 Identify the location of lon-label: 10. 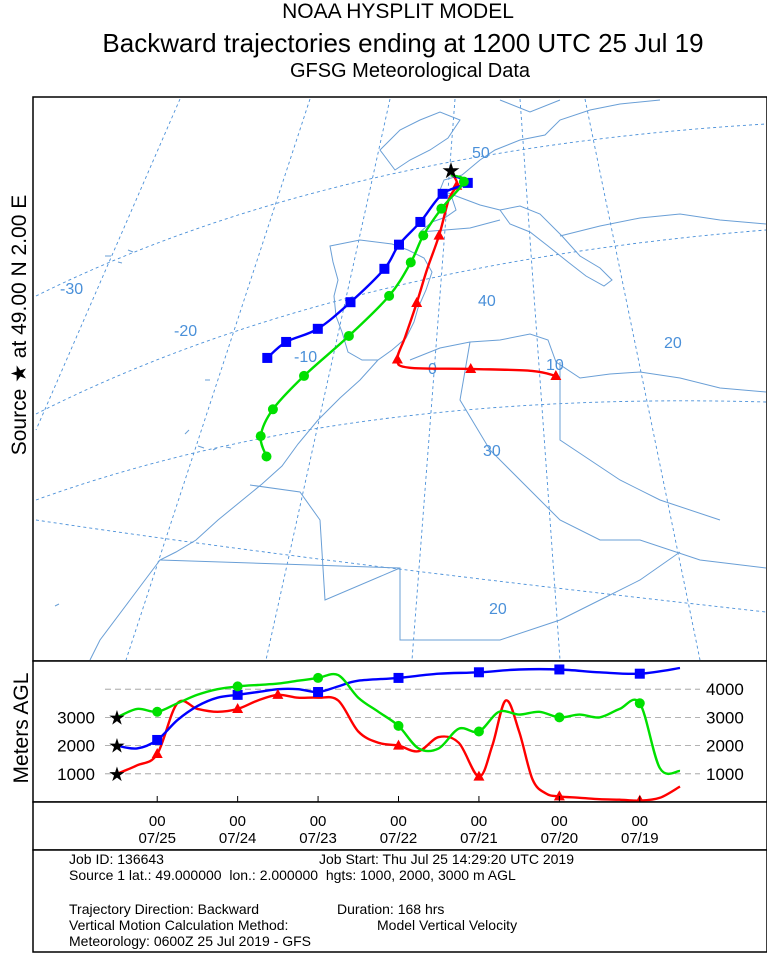
(555, 365).